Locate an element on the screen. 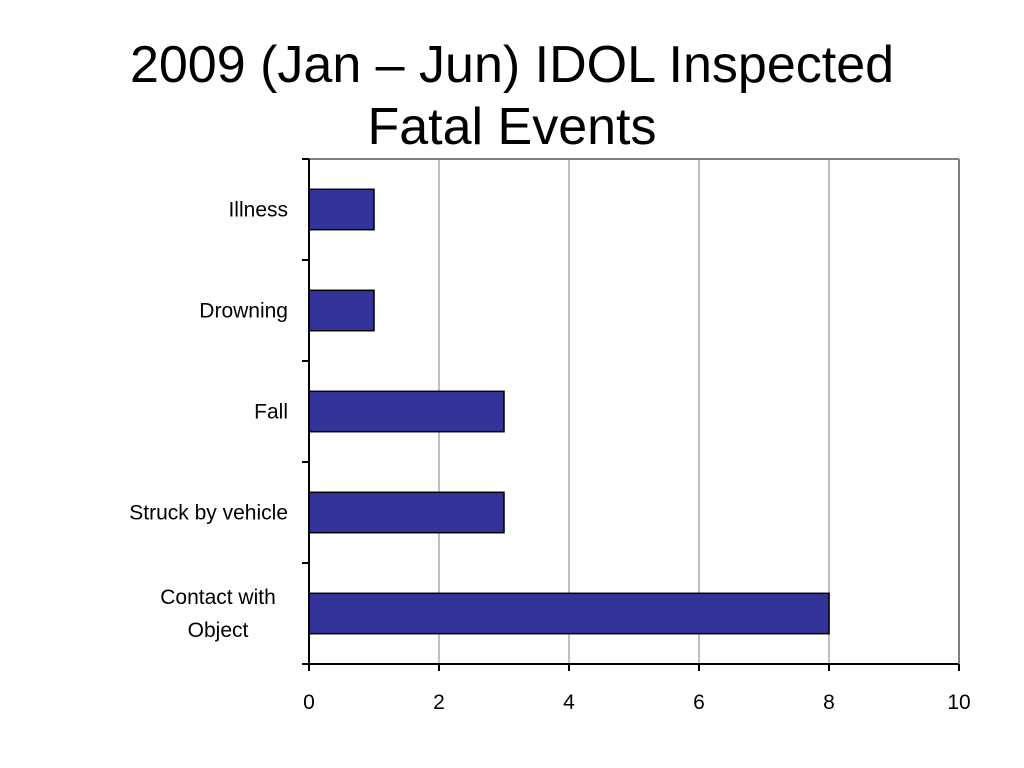  category-label-0: Illness is located at coordinates (258, 210).